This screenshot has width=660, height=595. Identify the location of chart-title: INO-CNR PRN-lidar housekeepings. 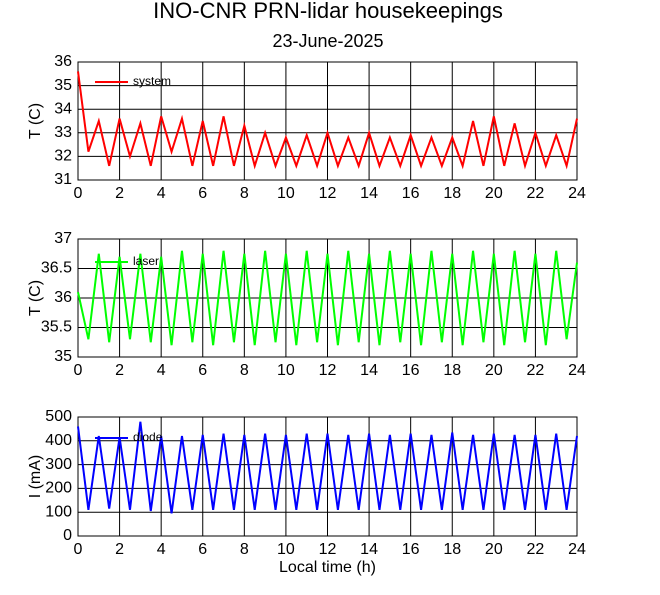
(328, 11).